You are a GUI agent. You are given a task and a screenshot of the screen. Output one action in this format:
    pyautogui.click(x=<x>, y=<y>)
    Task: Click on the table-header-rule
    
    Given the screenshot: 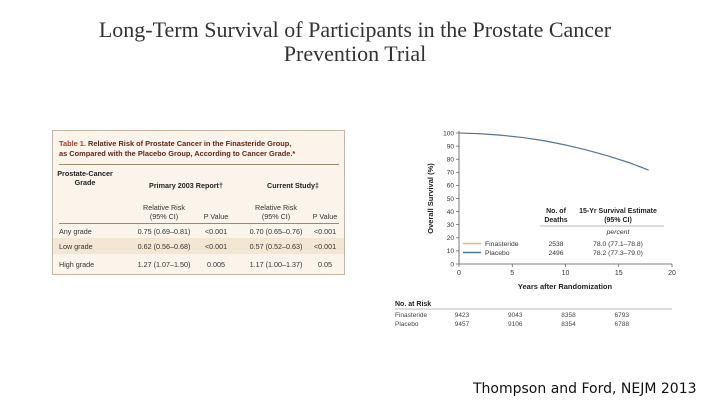 What is the action you would take?
    pyautogui.click(x=199, y=223)
    